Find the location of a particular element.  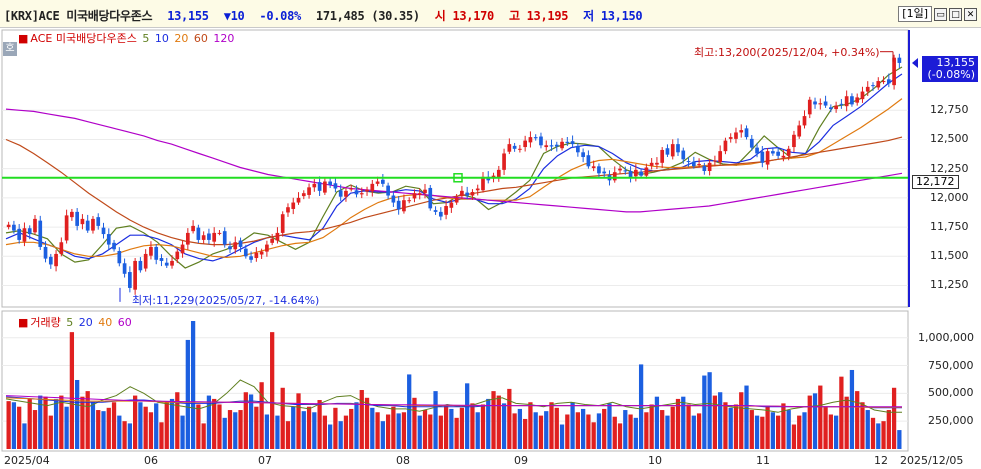

legend-vol-ma-40: 40 is located at coordinates (105, 322).